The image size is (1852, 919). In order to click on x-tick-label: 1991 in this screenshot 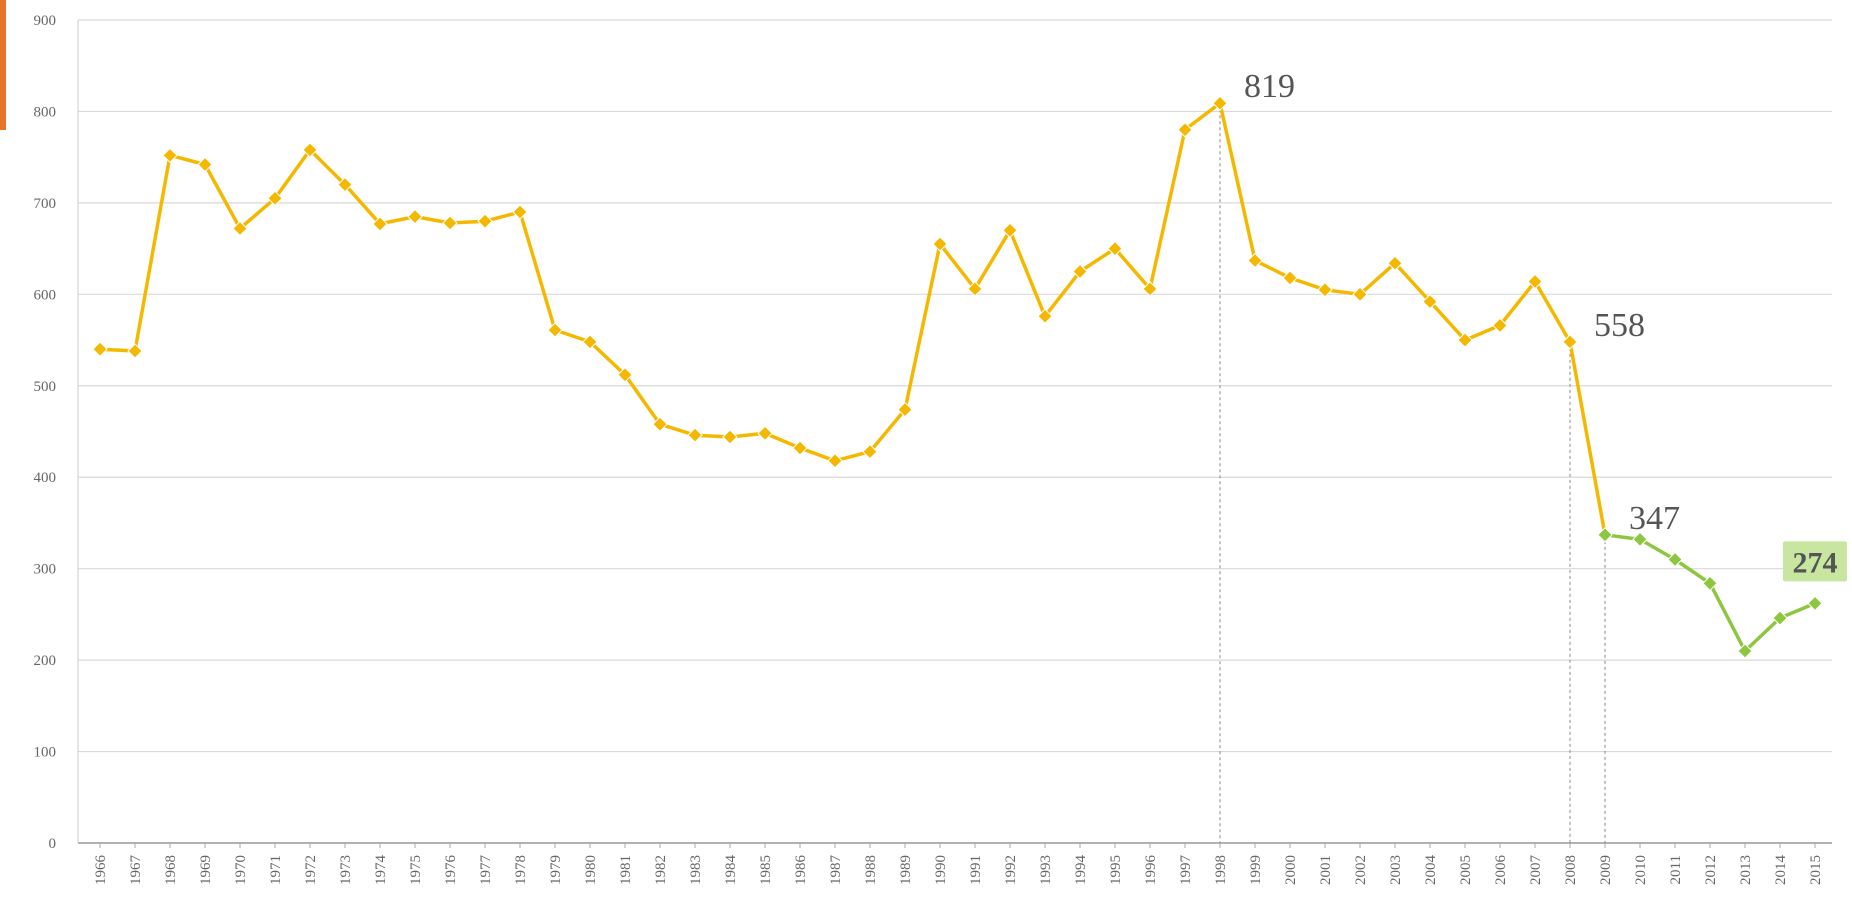, I will do `click(976, 870)`.